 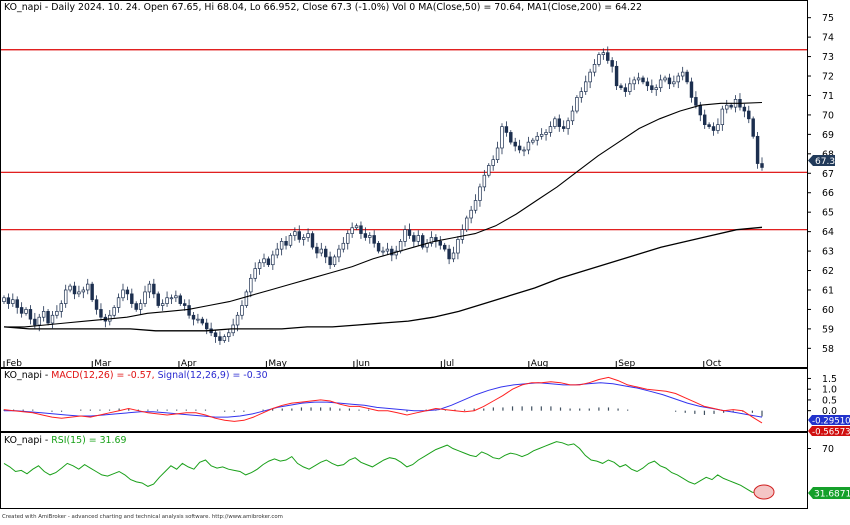 I want to click on price-tick-label: 58, so click(x=828, y=349).